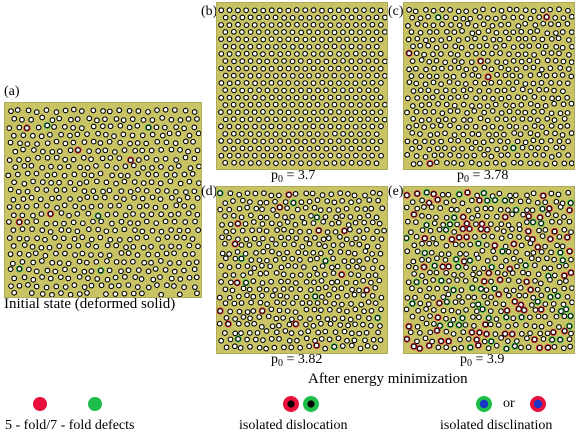 The width and height of the screenshot is (581, 437). What do you see at coordinates (70, 425) in the screenshot?
I see `legend-defects-text: 5 - fold/7 - fold defects` at bounding box center [70, 425].